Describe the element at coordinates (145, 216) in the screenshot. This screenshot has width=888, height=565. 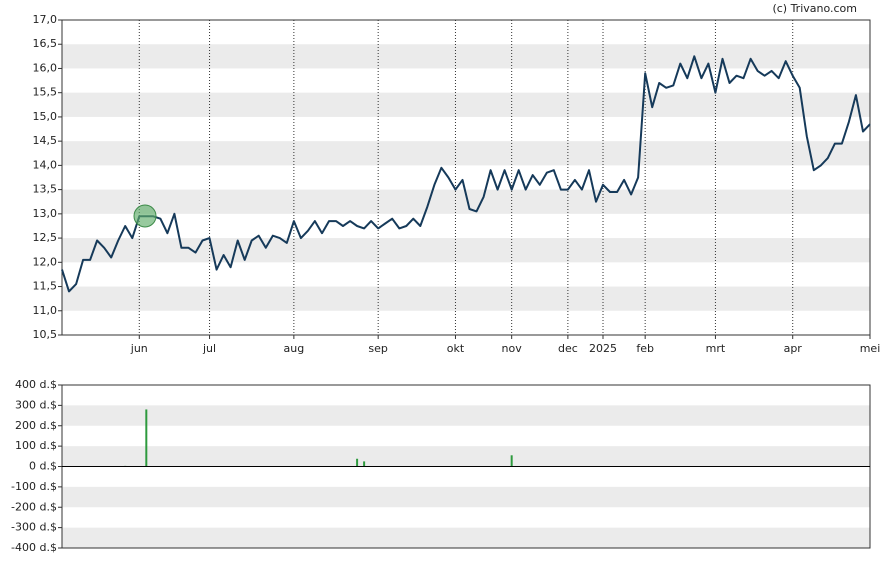
I see `event-marker` at that location.